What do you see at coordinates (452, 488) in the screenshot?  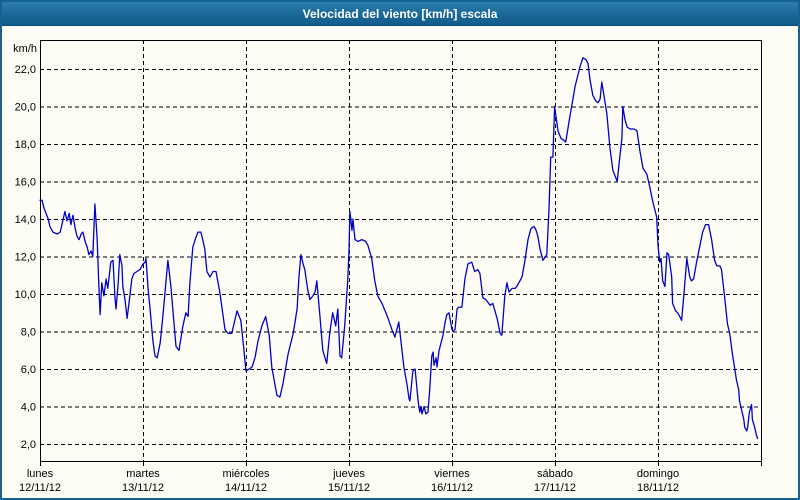 I see `day-date-label: 16/11/12` at bounding box center [452, 488].